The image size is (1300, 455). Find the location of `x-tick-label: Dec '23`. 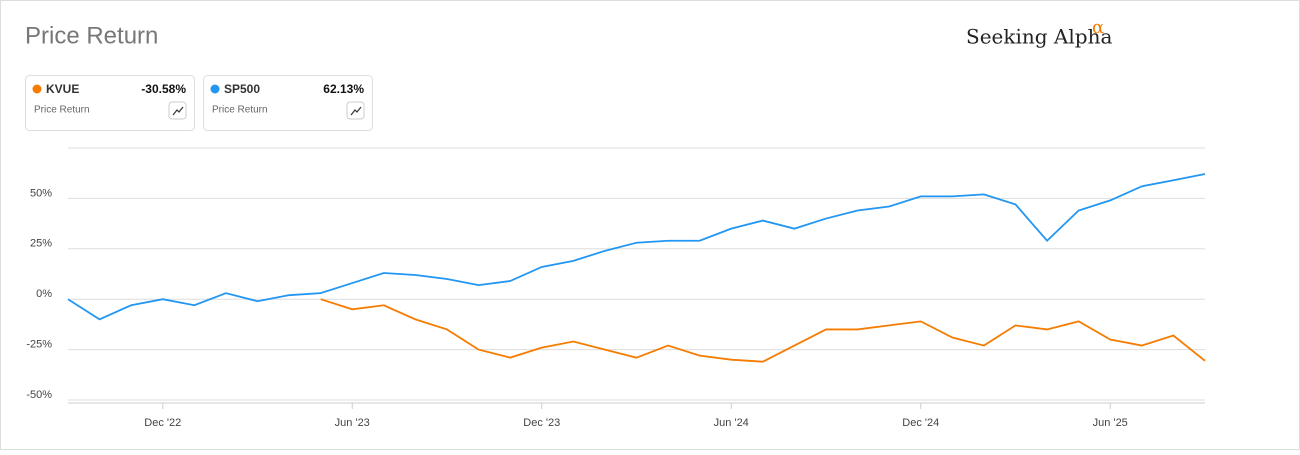

x-tick-label: Dec '23 is located at coordinates (541, 423).